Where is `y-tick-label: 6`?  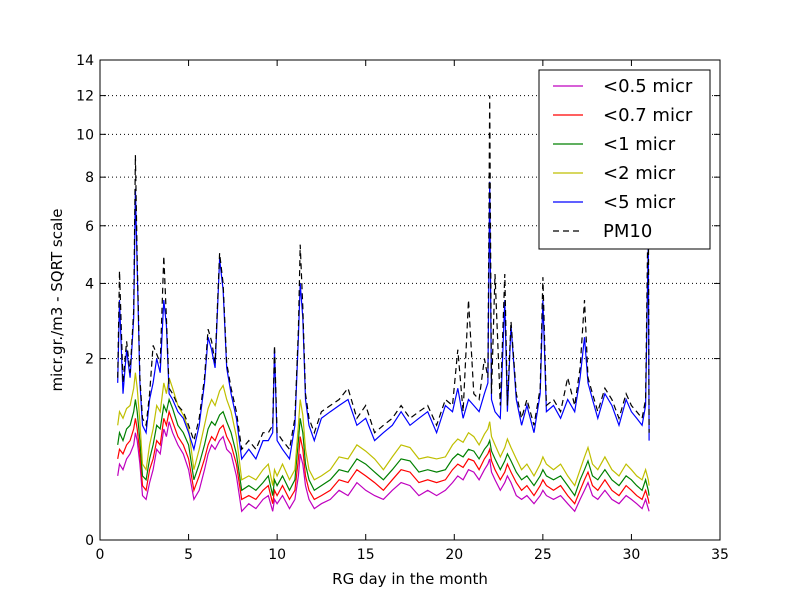 y-tick-label: 6 is located at coordinates (89, 227).